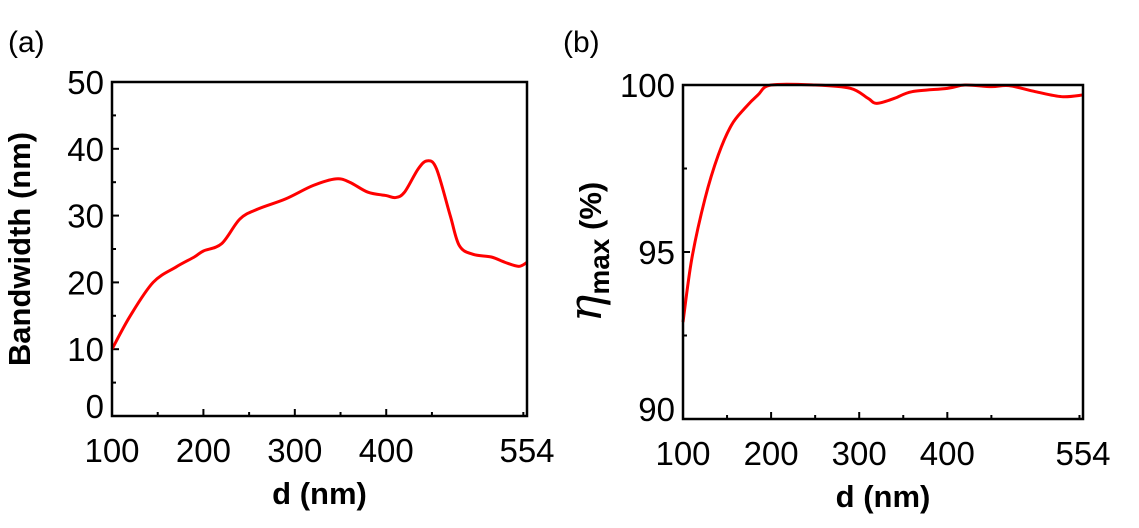 Image resolution: width=1139 pixels, height=528 pixels. Describe the element at coordinates (19, 249) in the screenshot. I see `y-axis-label: Bandwidth (nm)` at that location.